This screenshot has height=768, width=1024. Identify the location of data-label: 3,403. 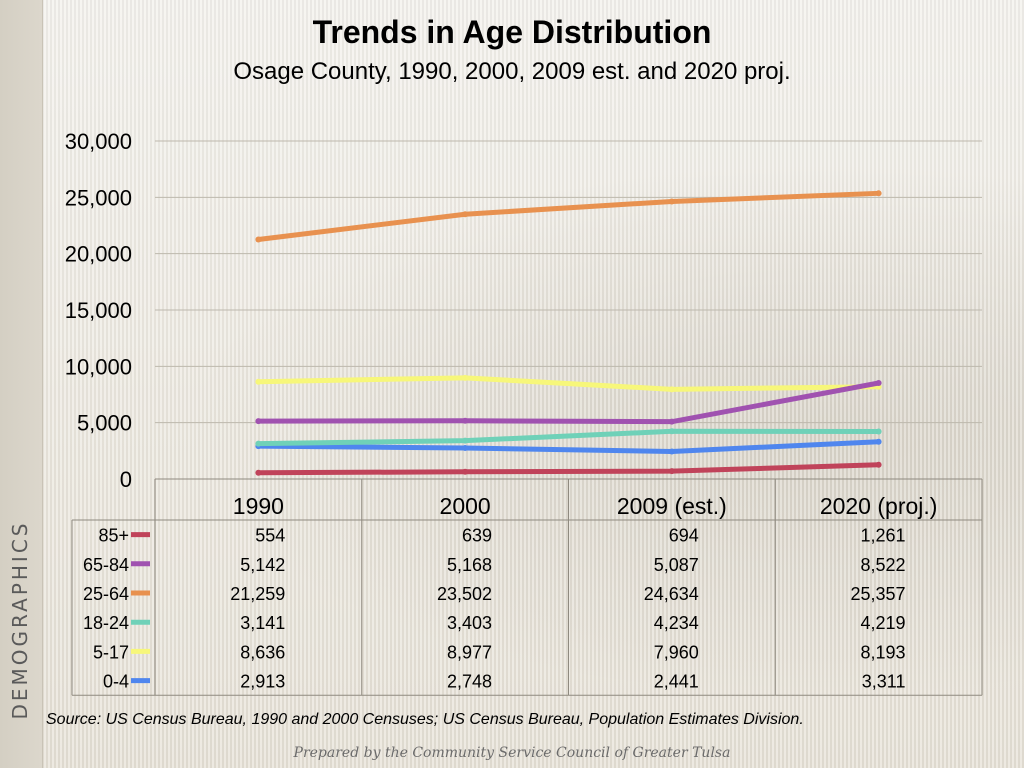
(469, 623).